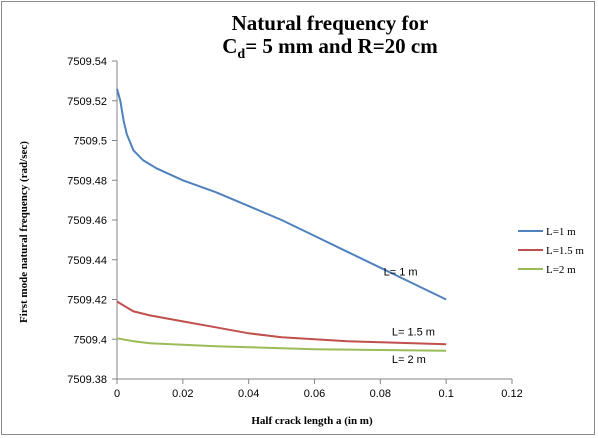 The image size is (598, 438). I want to click on y-tick-label: 7509.5, so click(90, 142).